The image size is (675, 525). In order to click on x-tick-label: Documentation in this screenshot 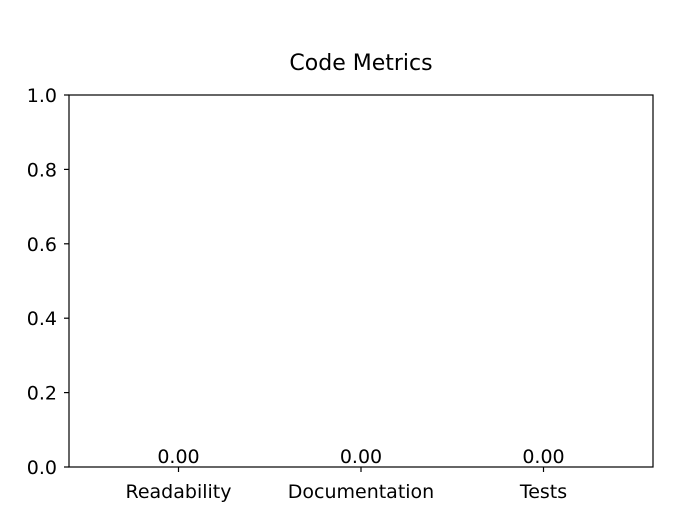, I will do `click(361, 492)`.